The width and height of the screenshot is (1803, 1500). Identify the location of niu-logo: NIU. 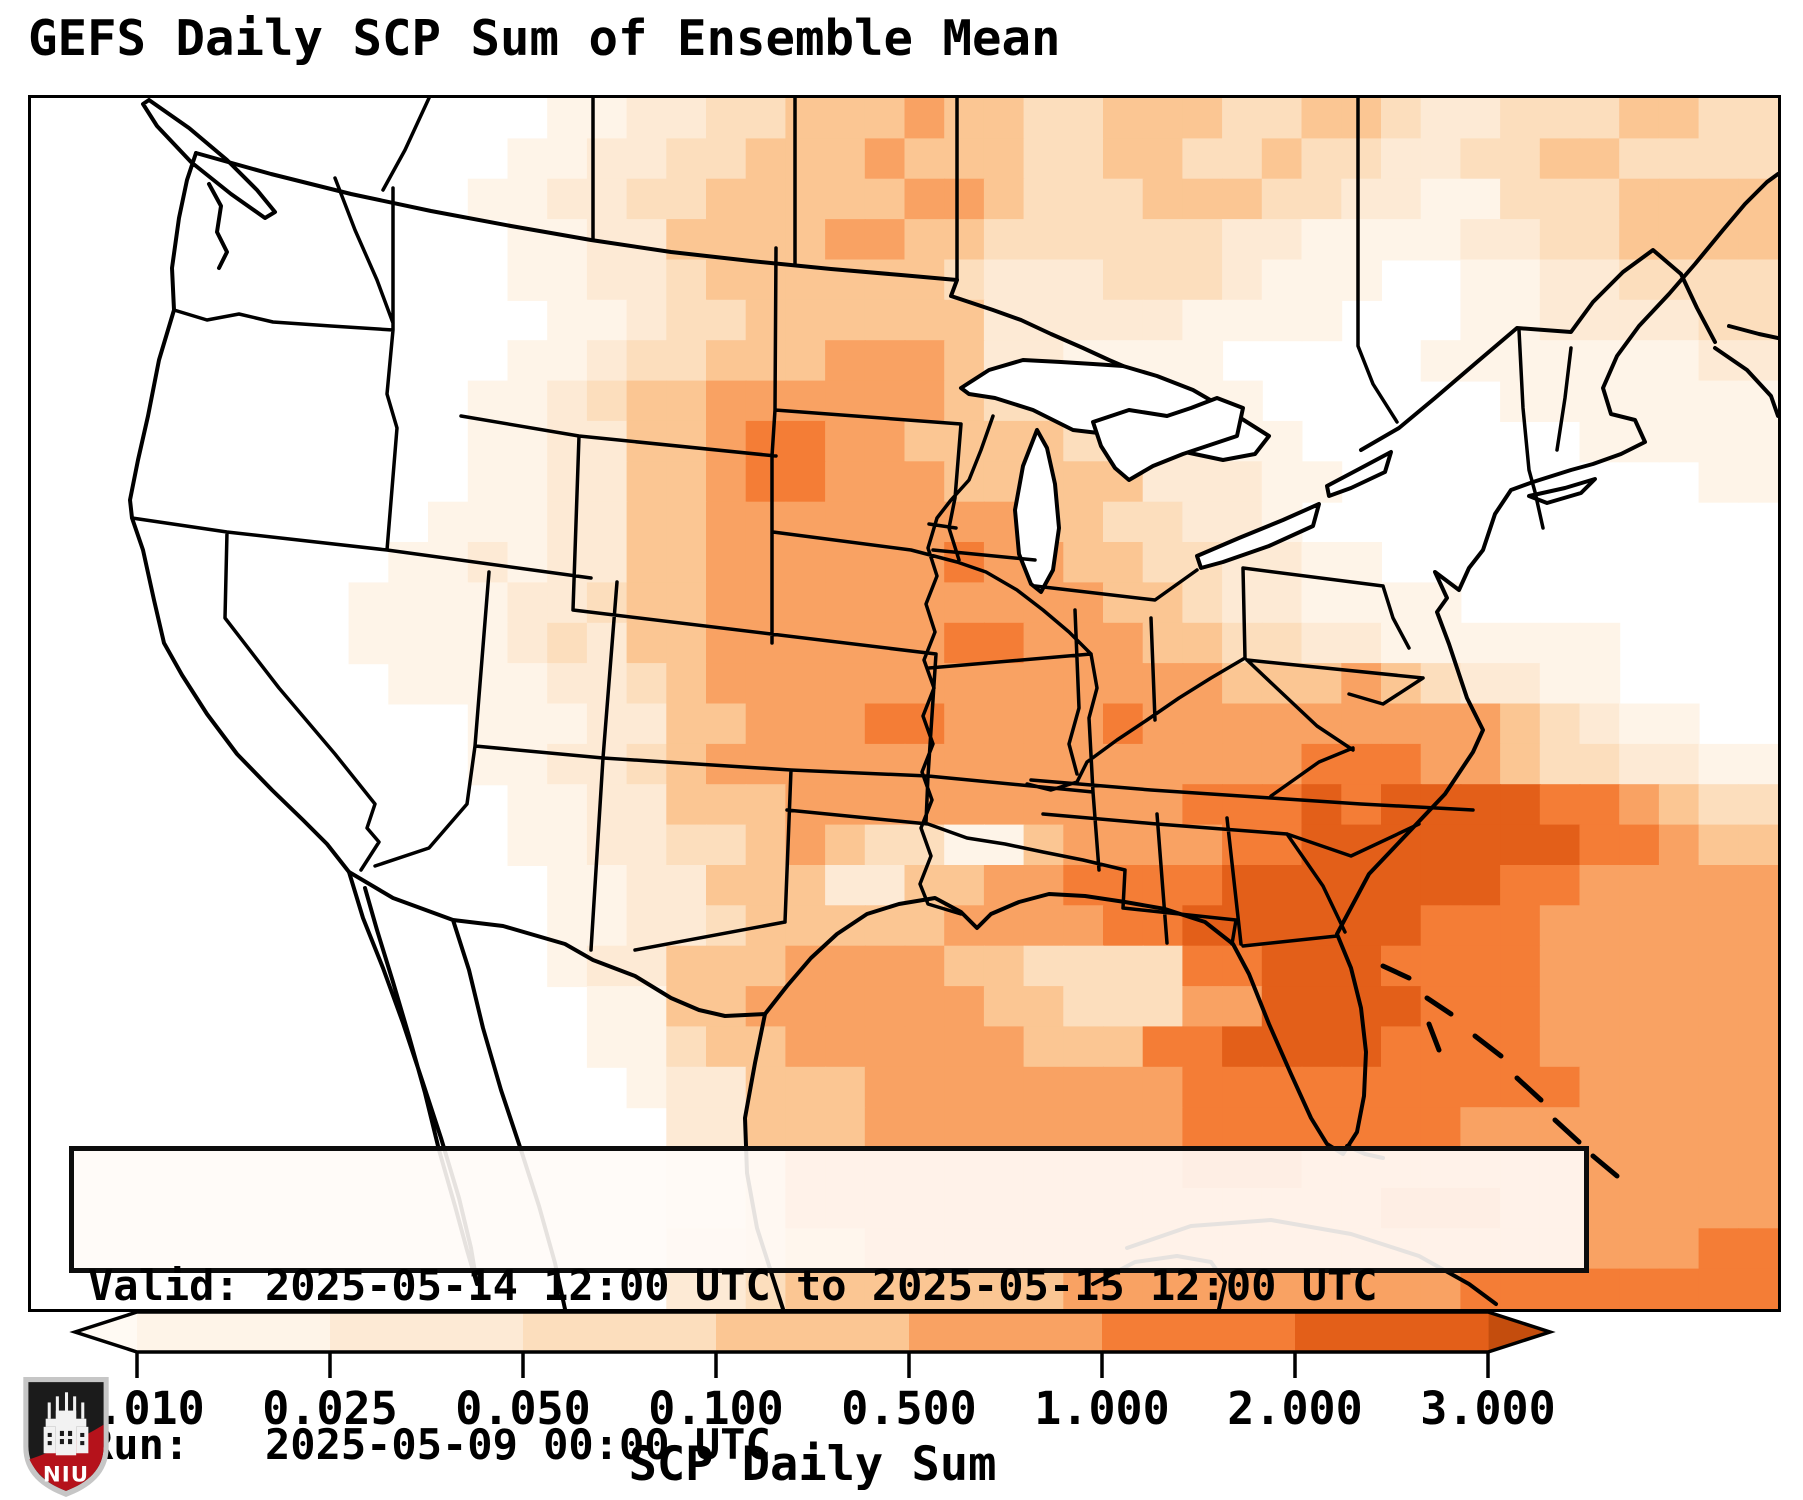
(66, 1437).